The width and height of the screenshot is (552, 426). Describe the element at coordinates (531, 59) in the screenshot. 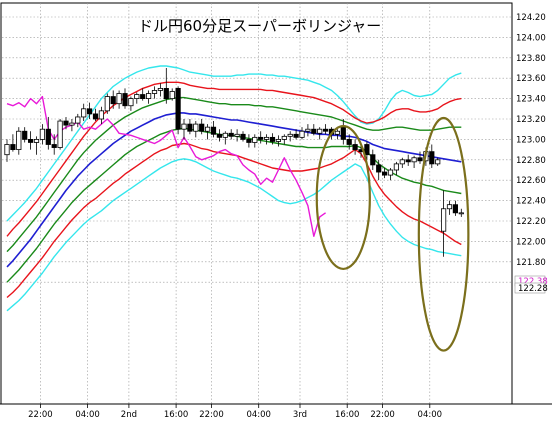

I see `y-tick-label: 123.80` at that location.